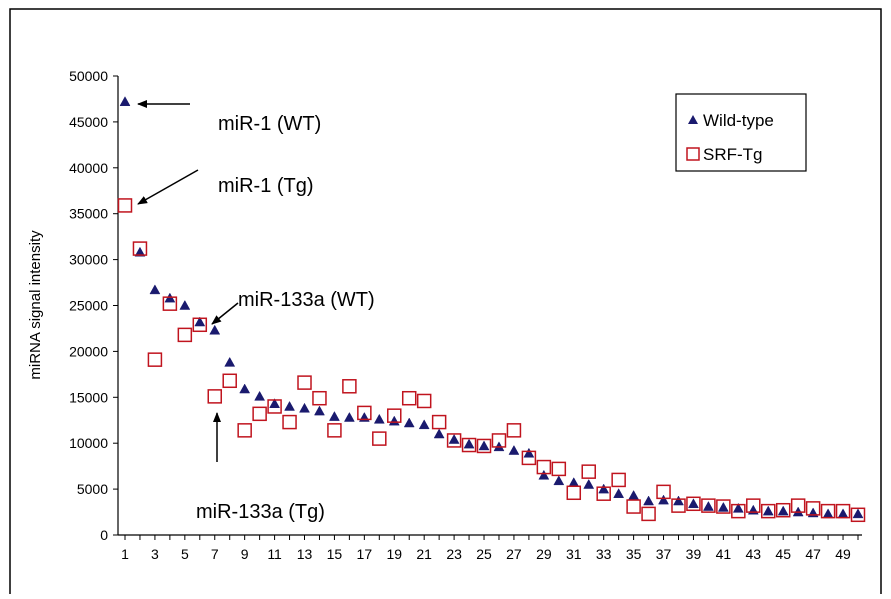 This screenshot has height=599, width=891. I want to click on y-tick-label: 35000, so click(88, 214).